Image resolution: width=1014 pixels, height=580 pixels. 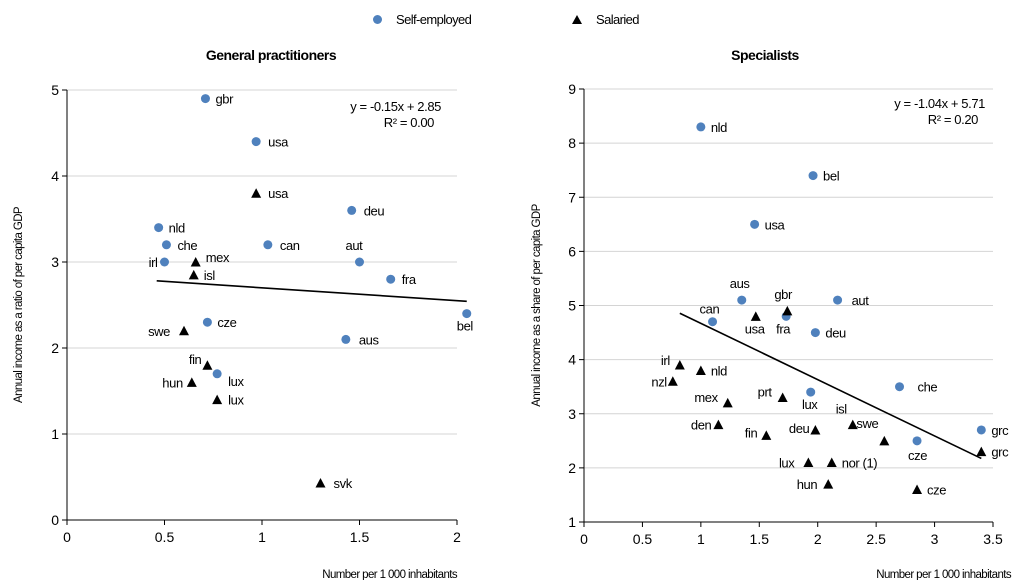 What do you see at coordinates (187, 245) in the screenshot?
I see `chart1-self-employed-point-che-label: che` at bounding box center [187, 245].